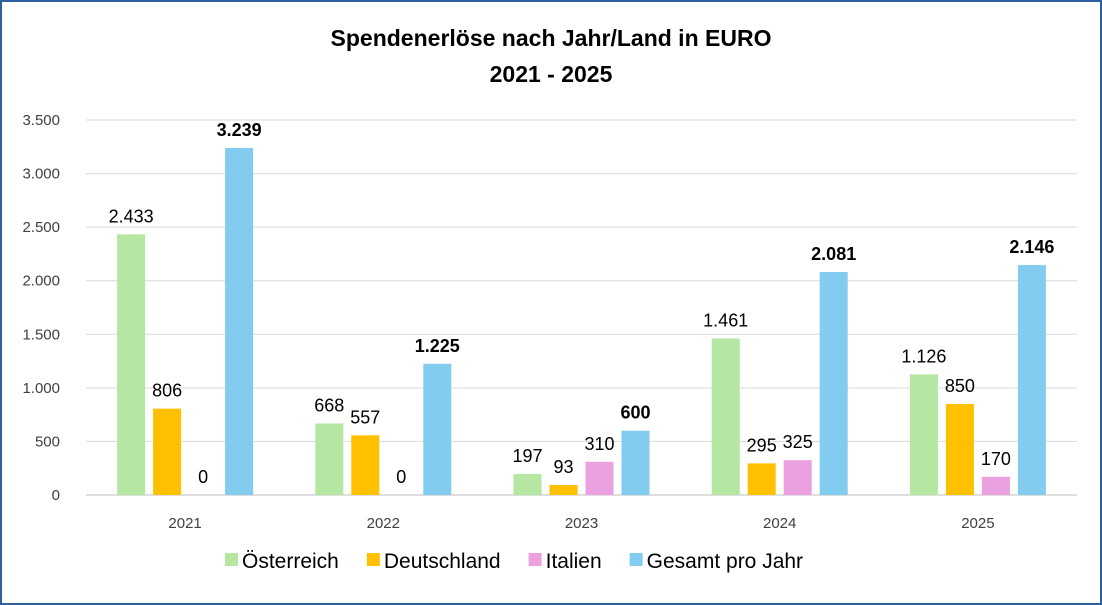  Describe the element at coordinates (329, 405) in the screenshot. I see `data-label: 668` at that location.